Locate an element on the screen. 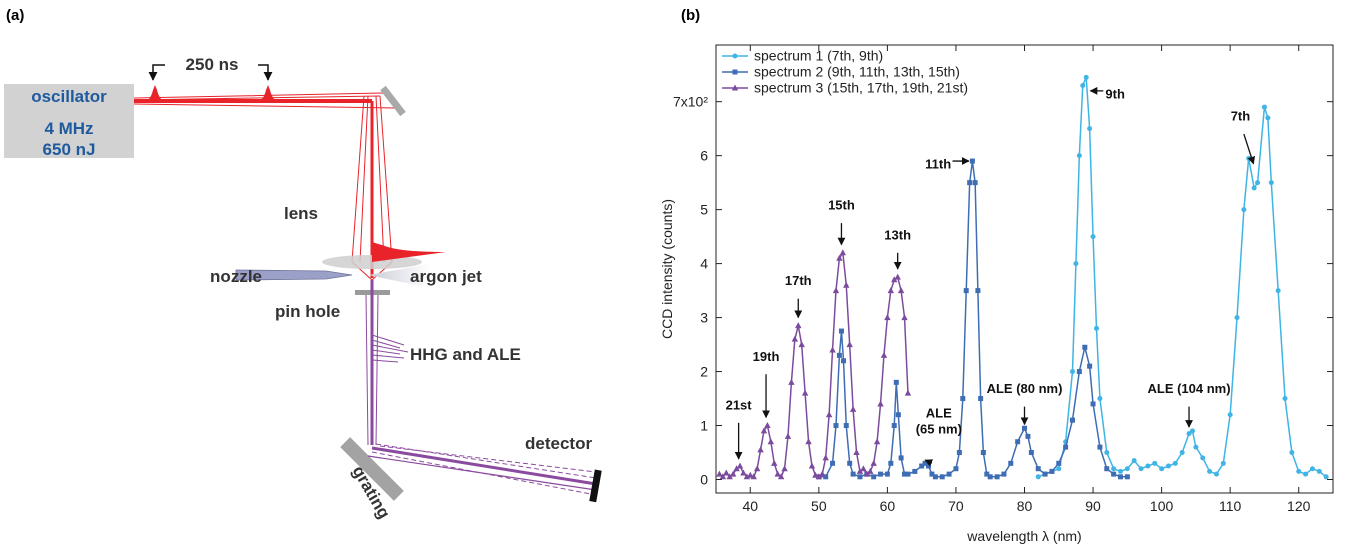 This screenshot has height=557, width=1356. x-tick-label: 100 is located at coordinates (1162, 506).